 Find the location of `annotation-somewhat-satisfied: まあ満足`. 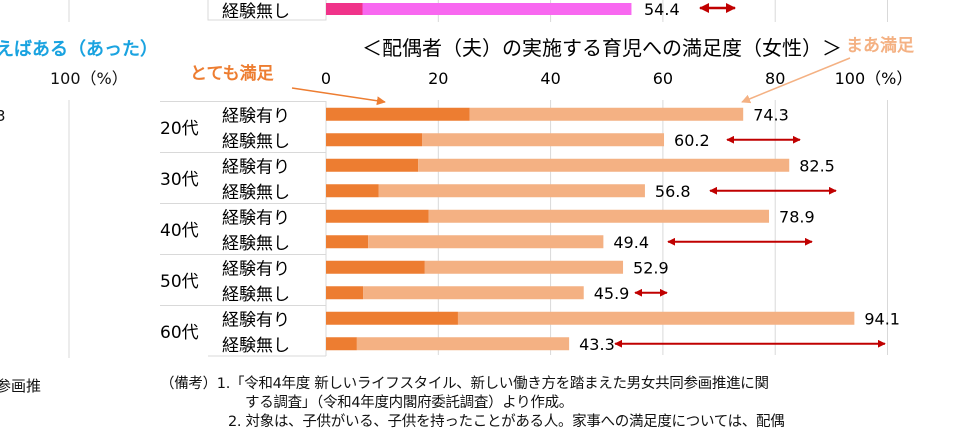

annotation-somewhat-satisfied: まあ満足 is located at coordinates (880, 45).